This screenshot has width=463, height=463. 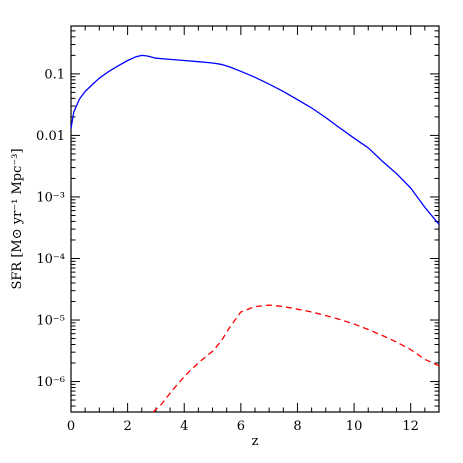 I want to click on y-tick-label: 10⁻⁵, so click(x=50, y=321).